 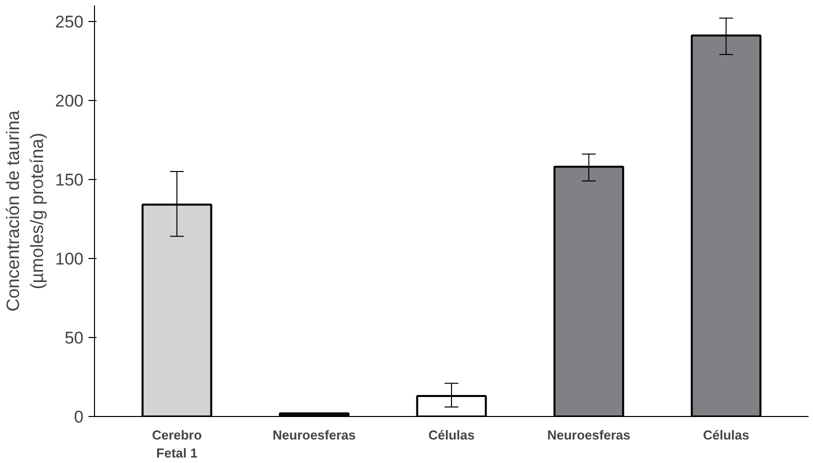 I want to click on x-tick-label: Cerebro Fetal 1, so click(x=177, y=444).